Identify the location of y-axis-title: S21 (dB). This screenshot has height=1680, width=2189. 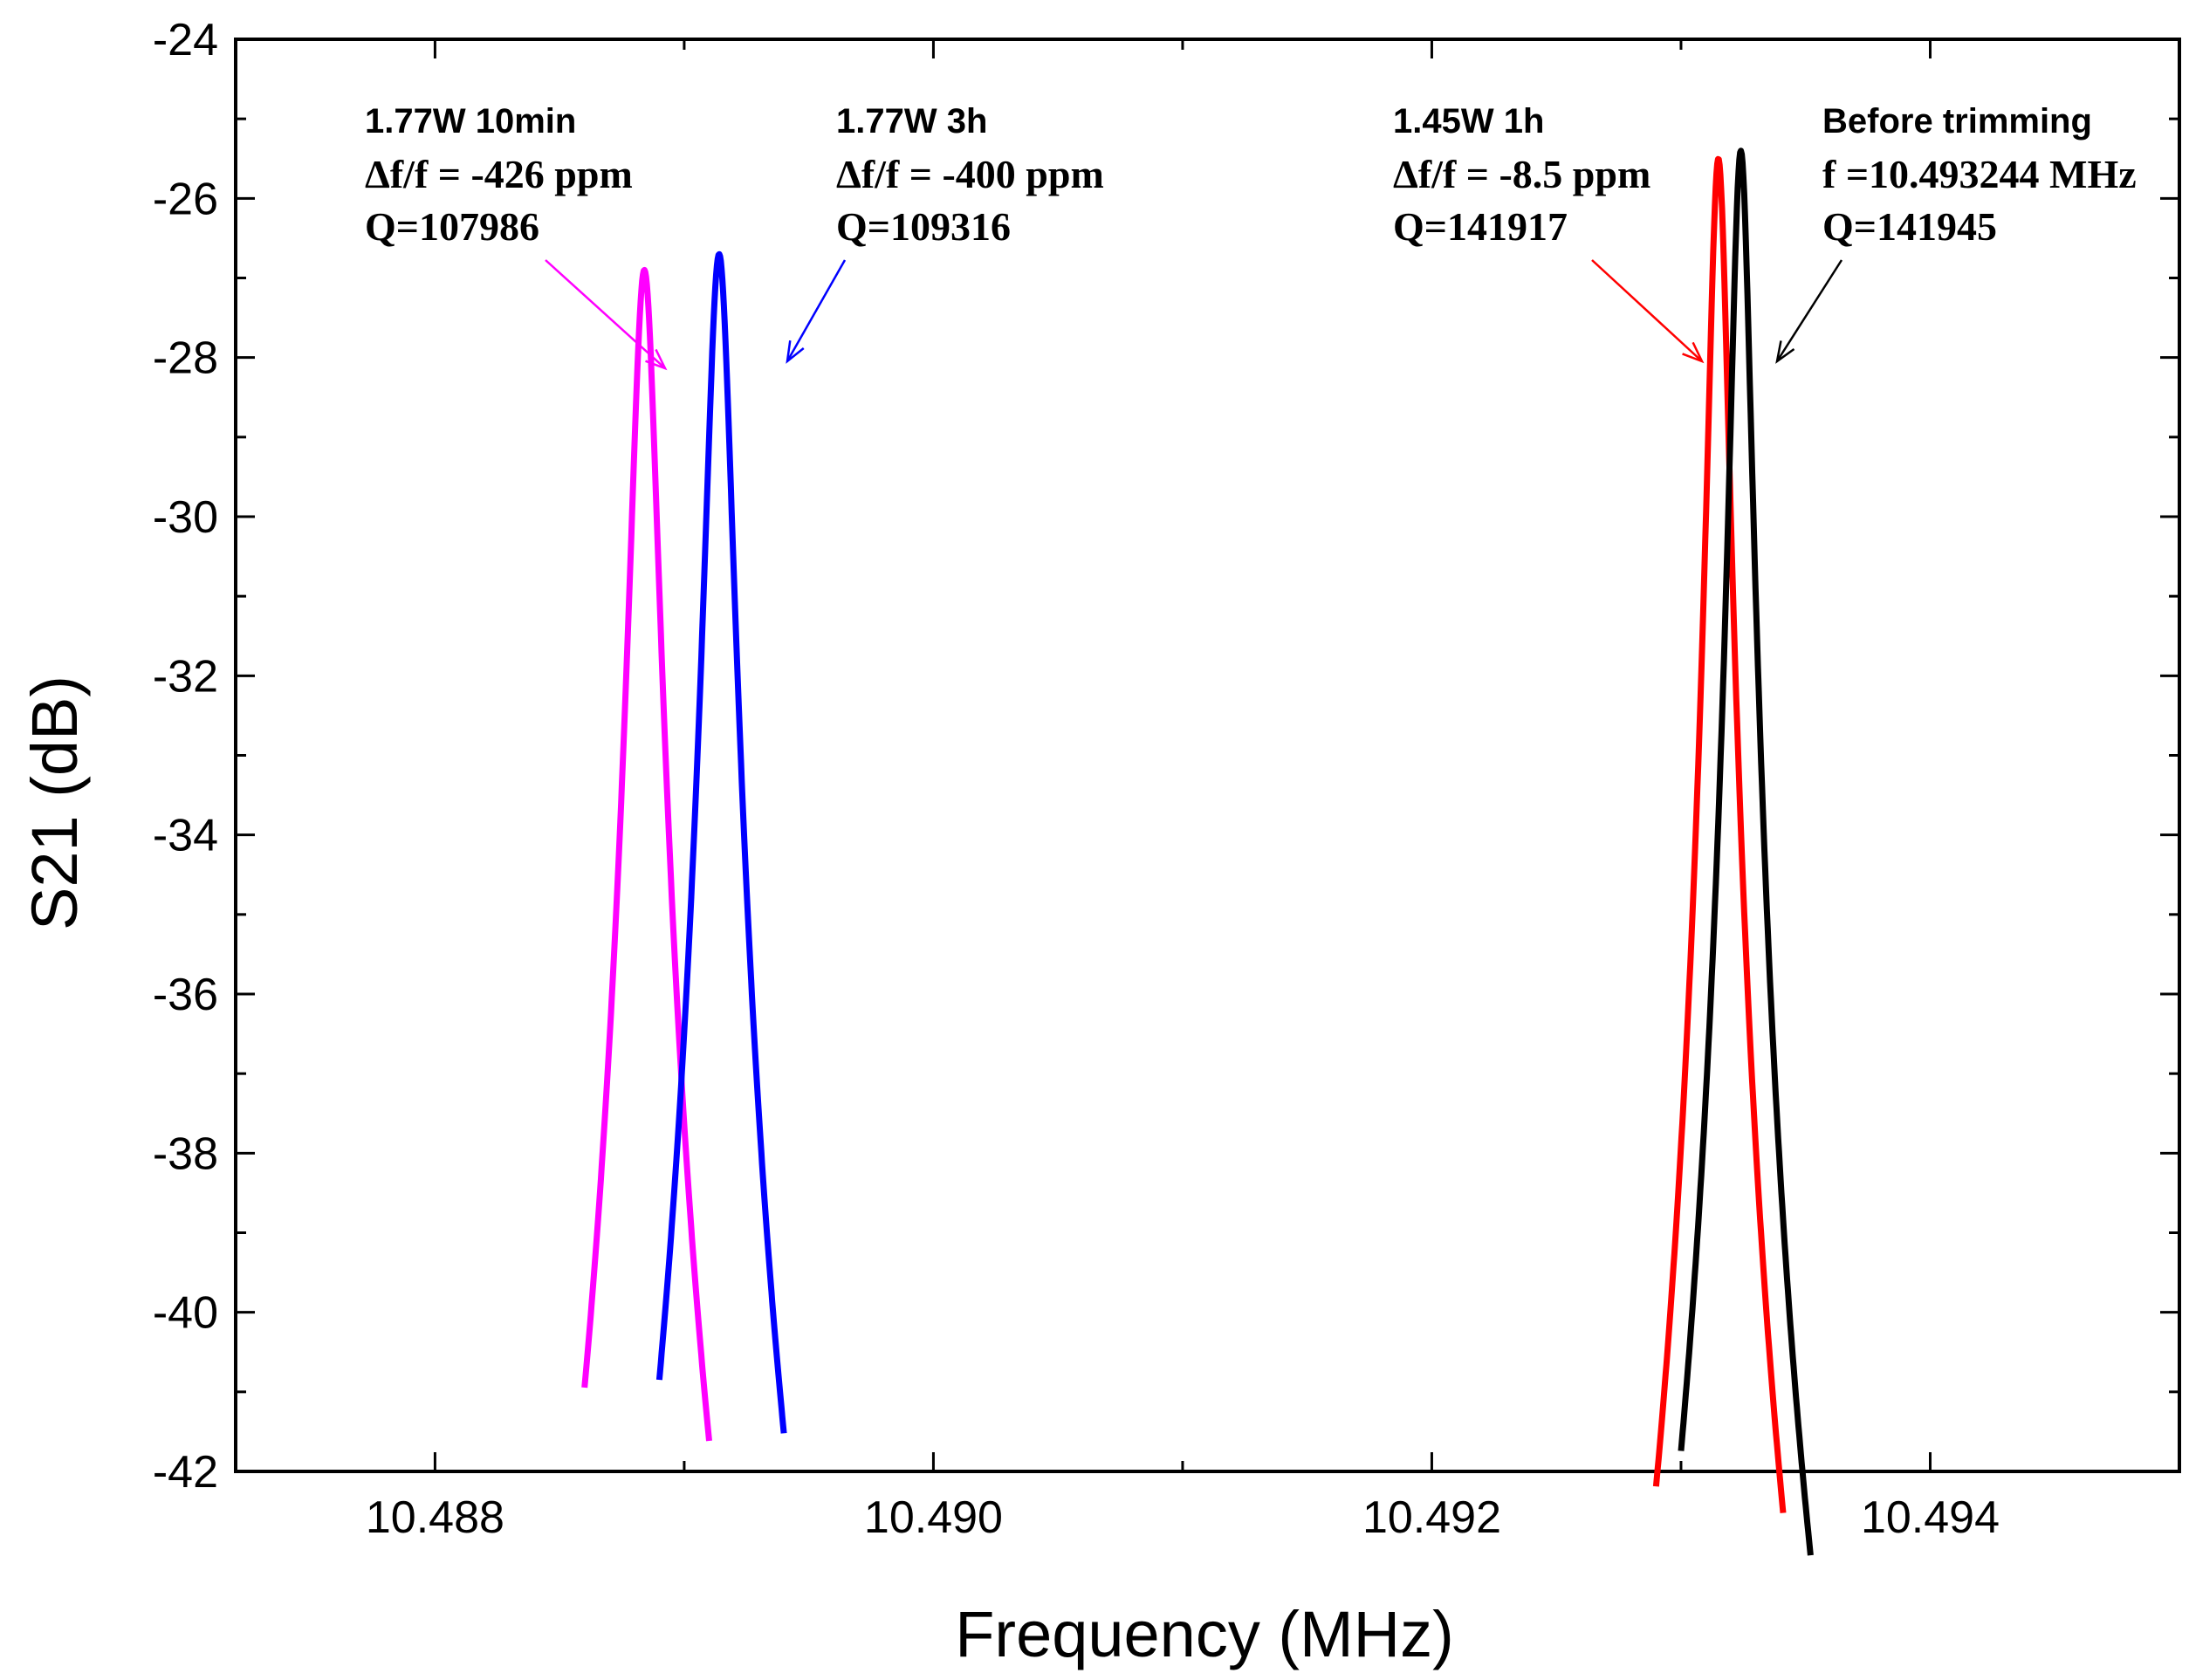
(55, 802).